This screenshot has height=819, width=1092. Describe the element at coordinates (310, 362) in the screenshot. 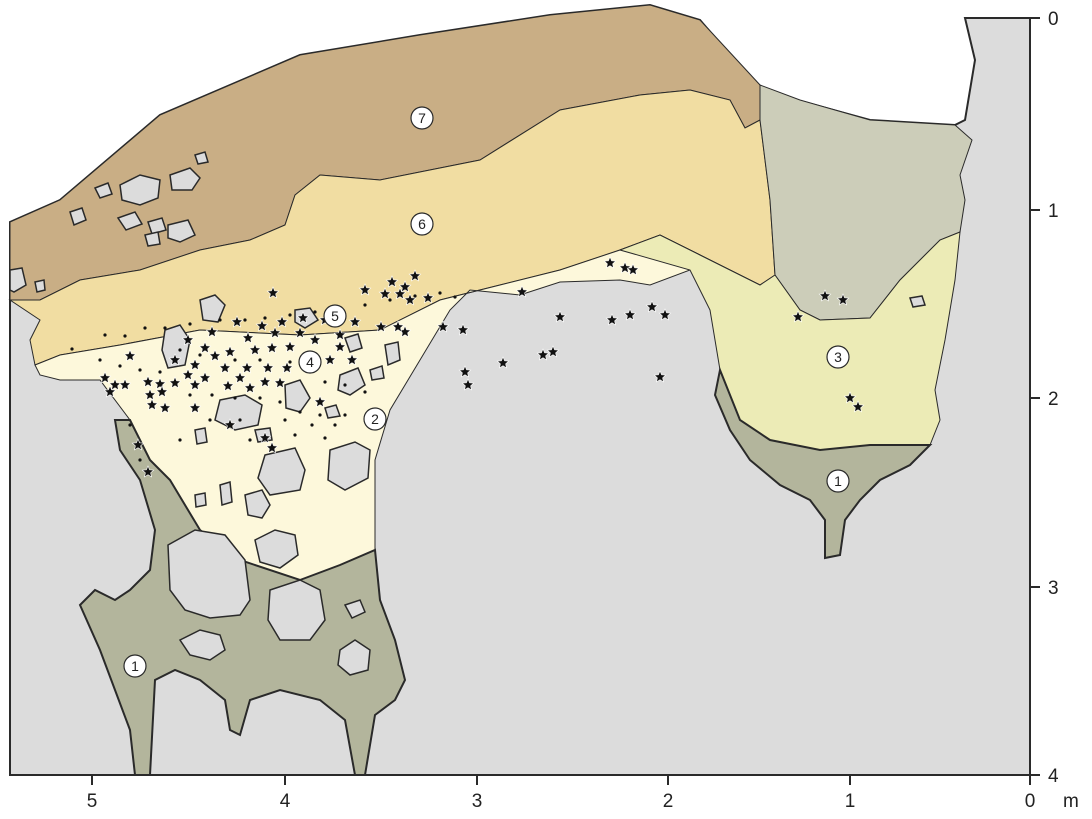

I see `layer-label-4: 4` at that location.